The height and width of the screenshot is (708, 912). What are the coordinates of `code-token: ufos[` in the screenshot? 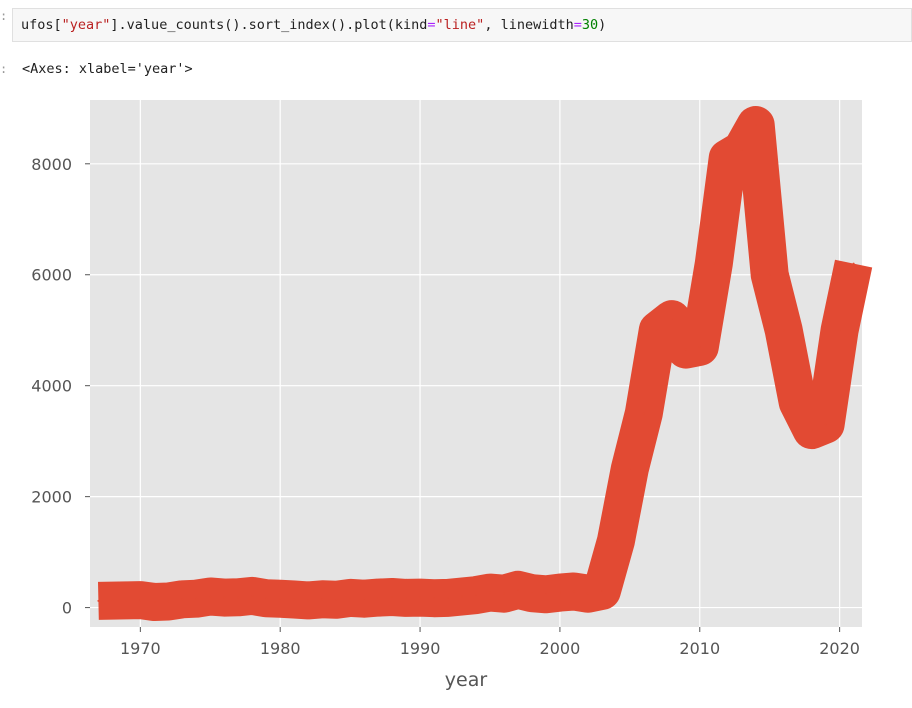 It's located at (41, 25).